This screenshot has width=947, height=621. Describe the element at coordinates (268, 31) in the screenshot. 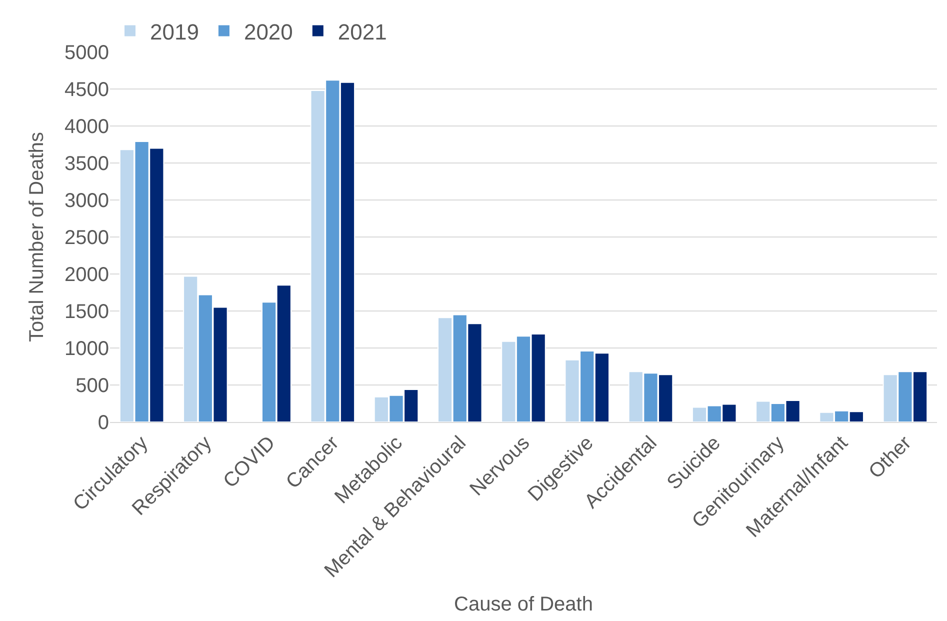

I see `legend-label: 2020` at that location.